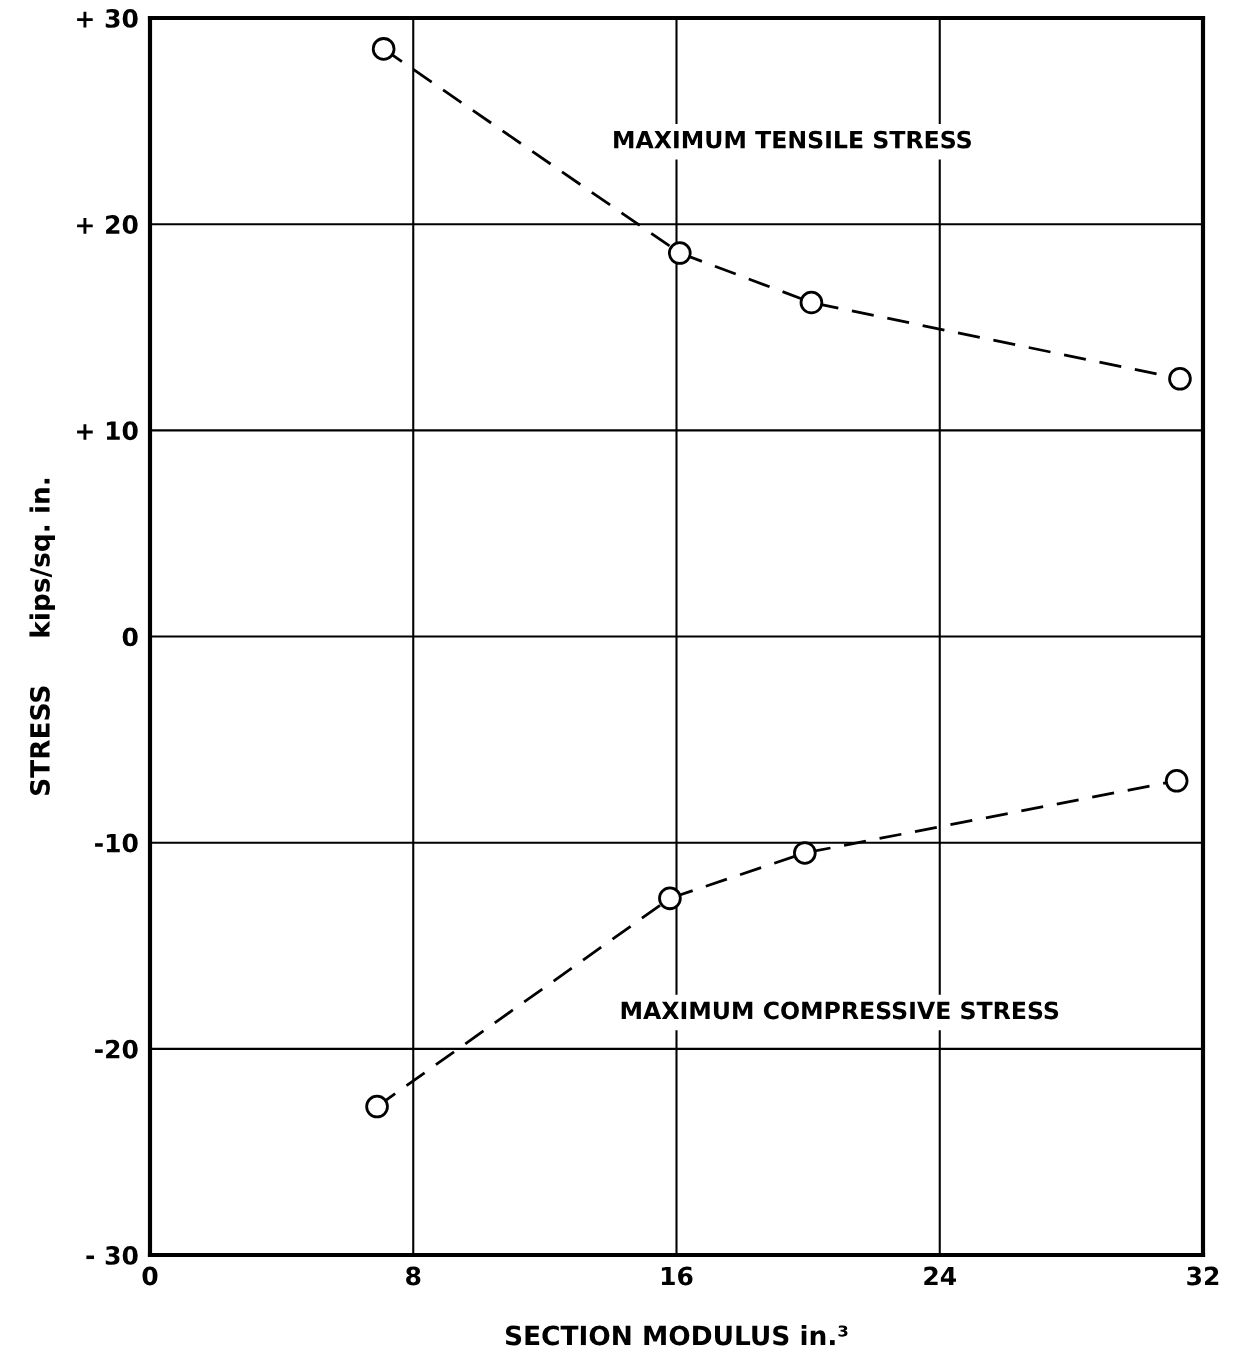 Image resolution: width=1236 pixels, height=1369 pixels. What do you see at coordinates (116, 843) in the screenshot?
I see `y-tick-label: -10` at bounding box center [116, 843].